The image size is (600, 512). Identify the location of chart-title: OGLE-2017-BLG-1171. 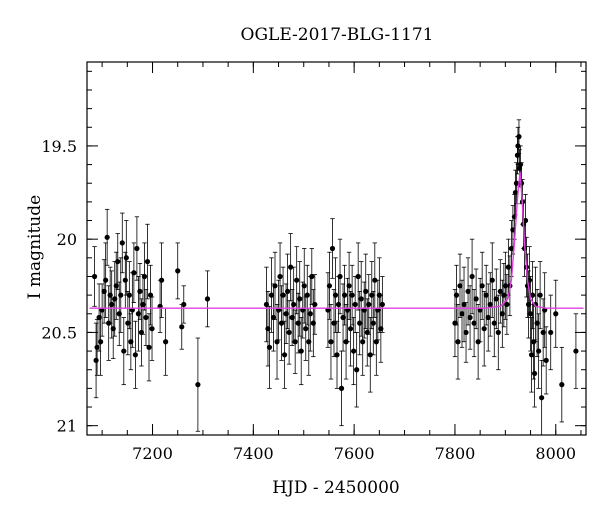
(337, 35).